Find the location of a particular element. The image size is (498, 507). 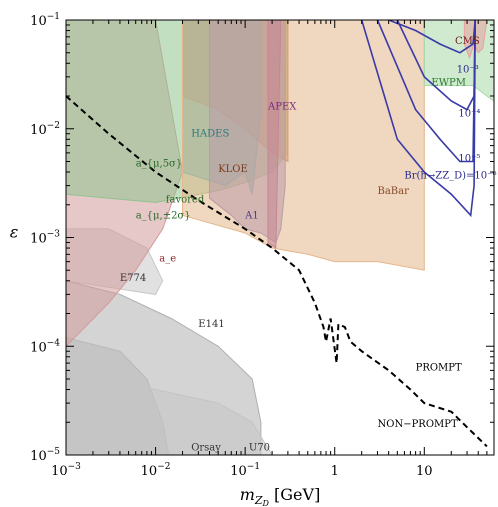

x-tick-label-1: 10⁻² is located at coordinates (156, 470).